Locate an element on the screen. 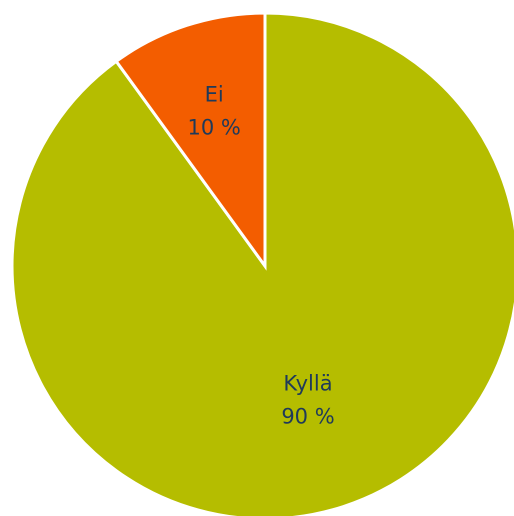  slice-value-label: 90 % is located at coordinates (307, 416).